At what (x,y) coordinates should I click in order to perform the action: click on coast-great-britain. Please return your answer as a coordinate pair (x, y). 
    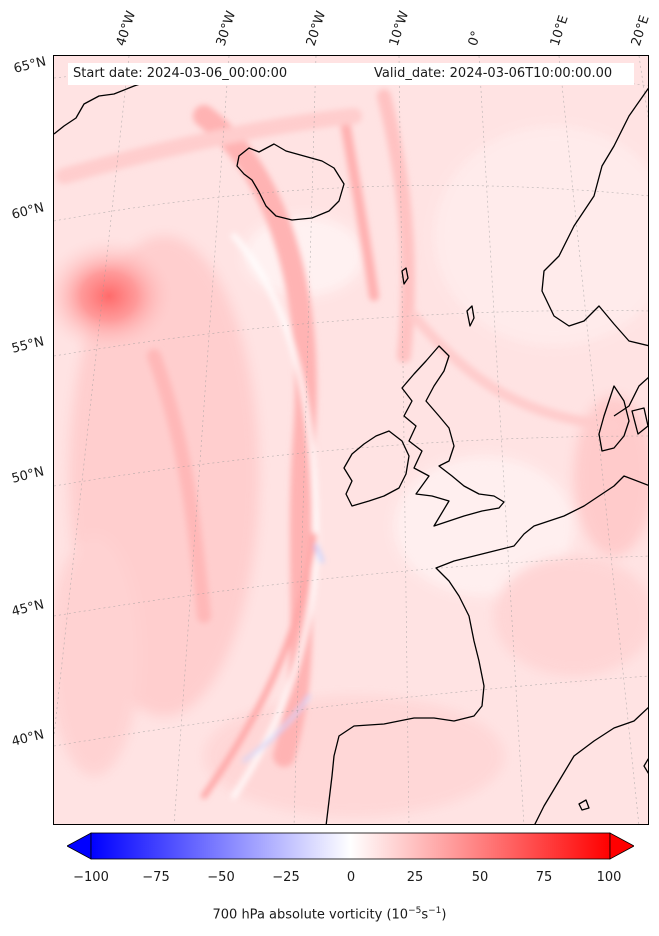
    Looking at the image, I should click on (453, 436).